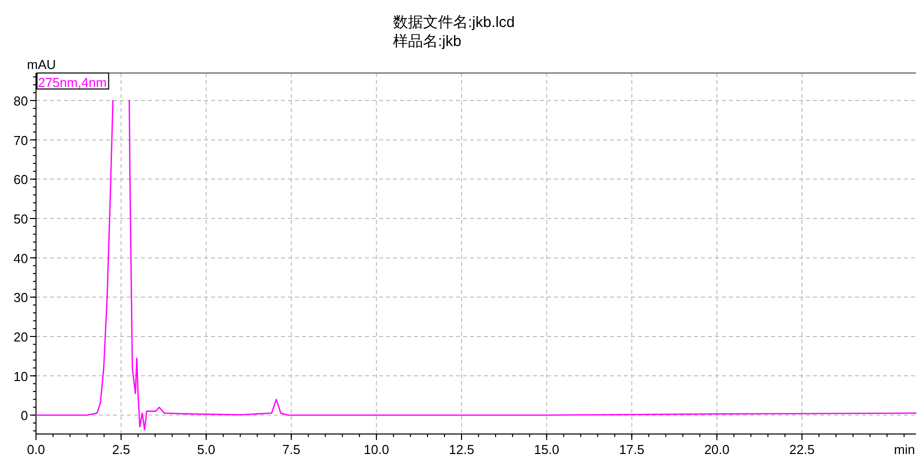 The image size is (917, 459). I want to click on chart-subtitle: 样品名:jkb, so click(427, 41).